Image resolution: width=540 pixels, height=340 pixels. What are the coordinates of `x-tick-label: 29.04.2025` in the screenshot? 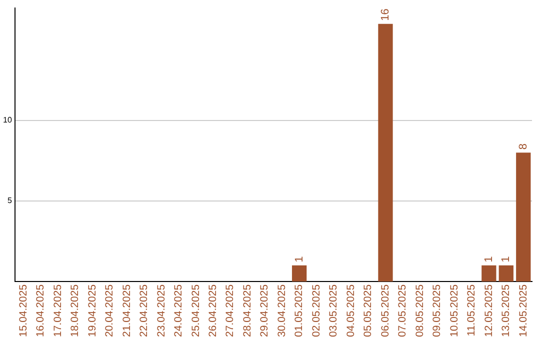 It's located at (264, 311).